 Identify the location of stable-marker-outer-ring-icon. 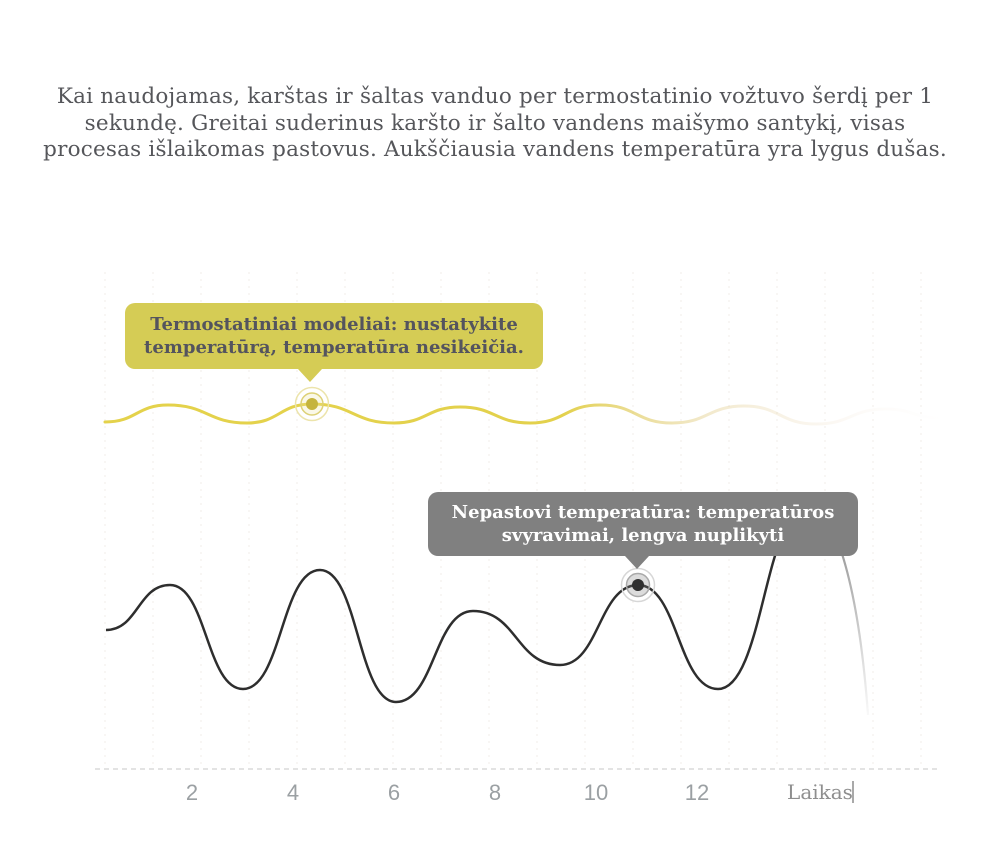
(312, 404).